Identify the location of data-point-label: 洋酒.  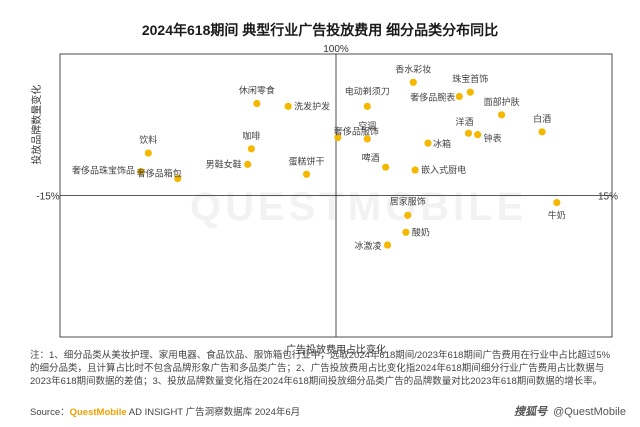
(464, 121).